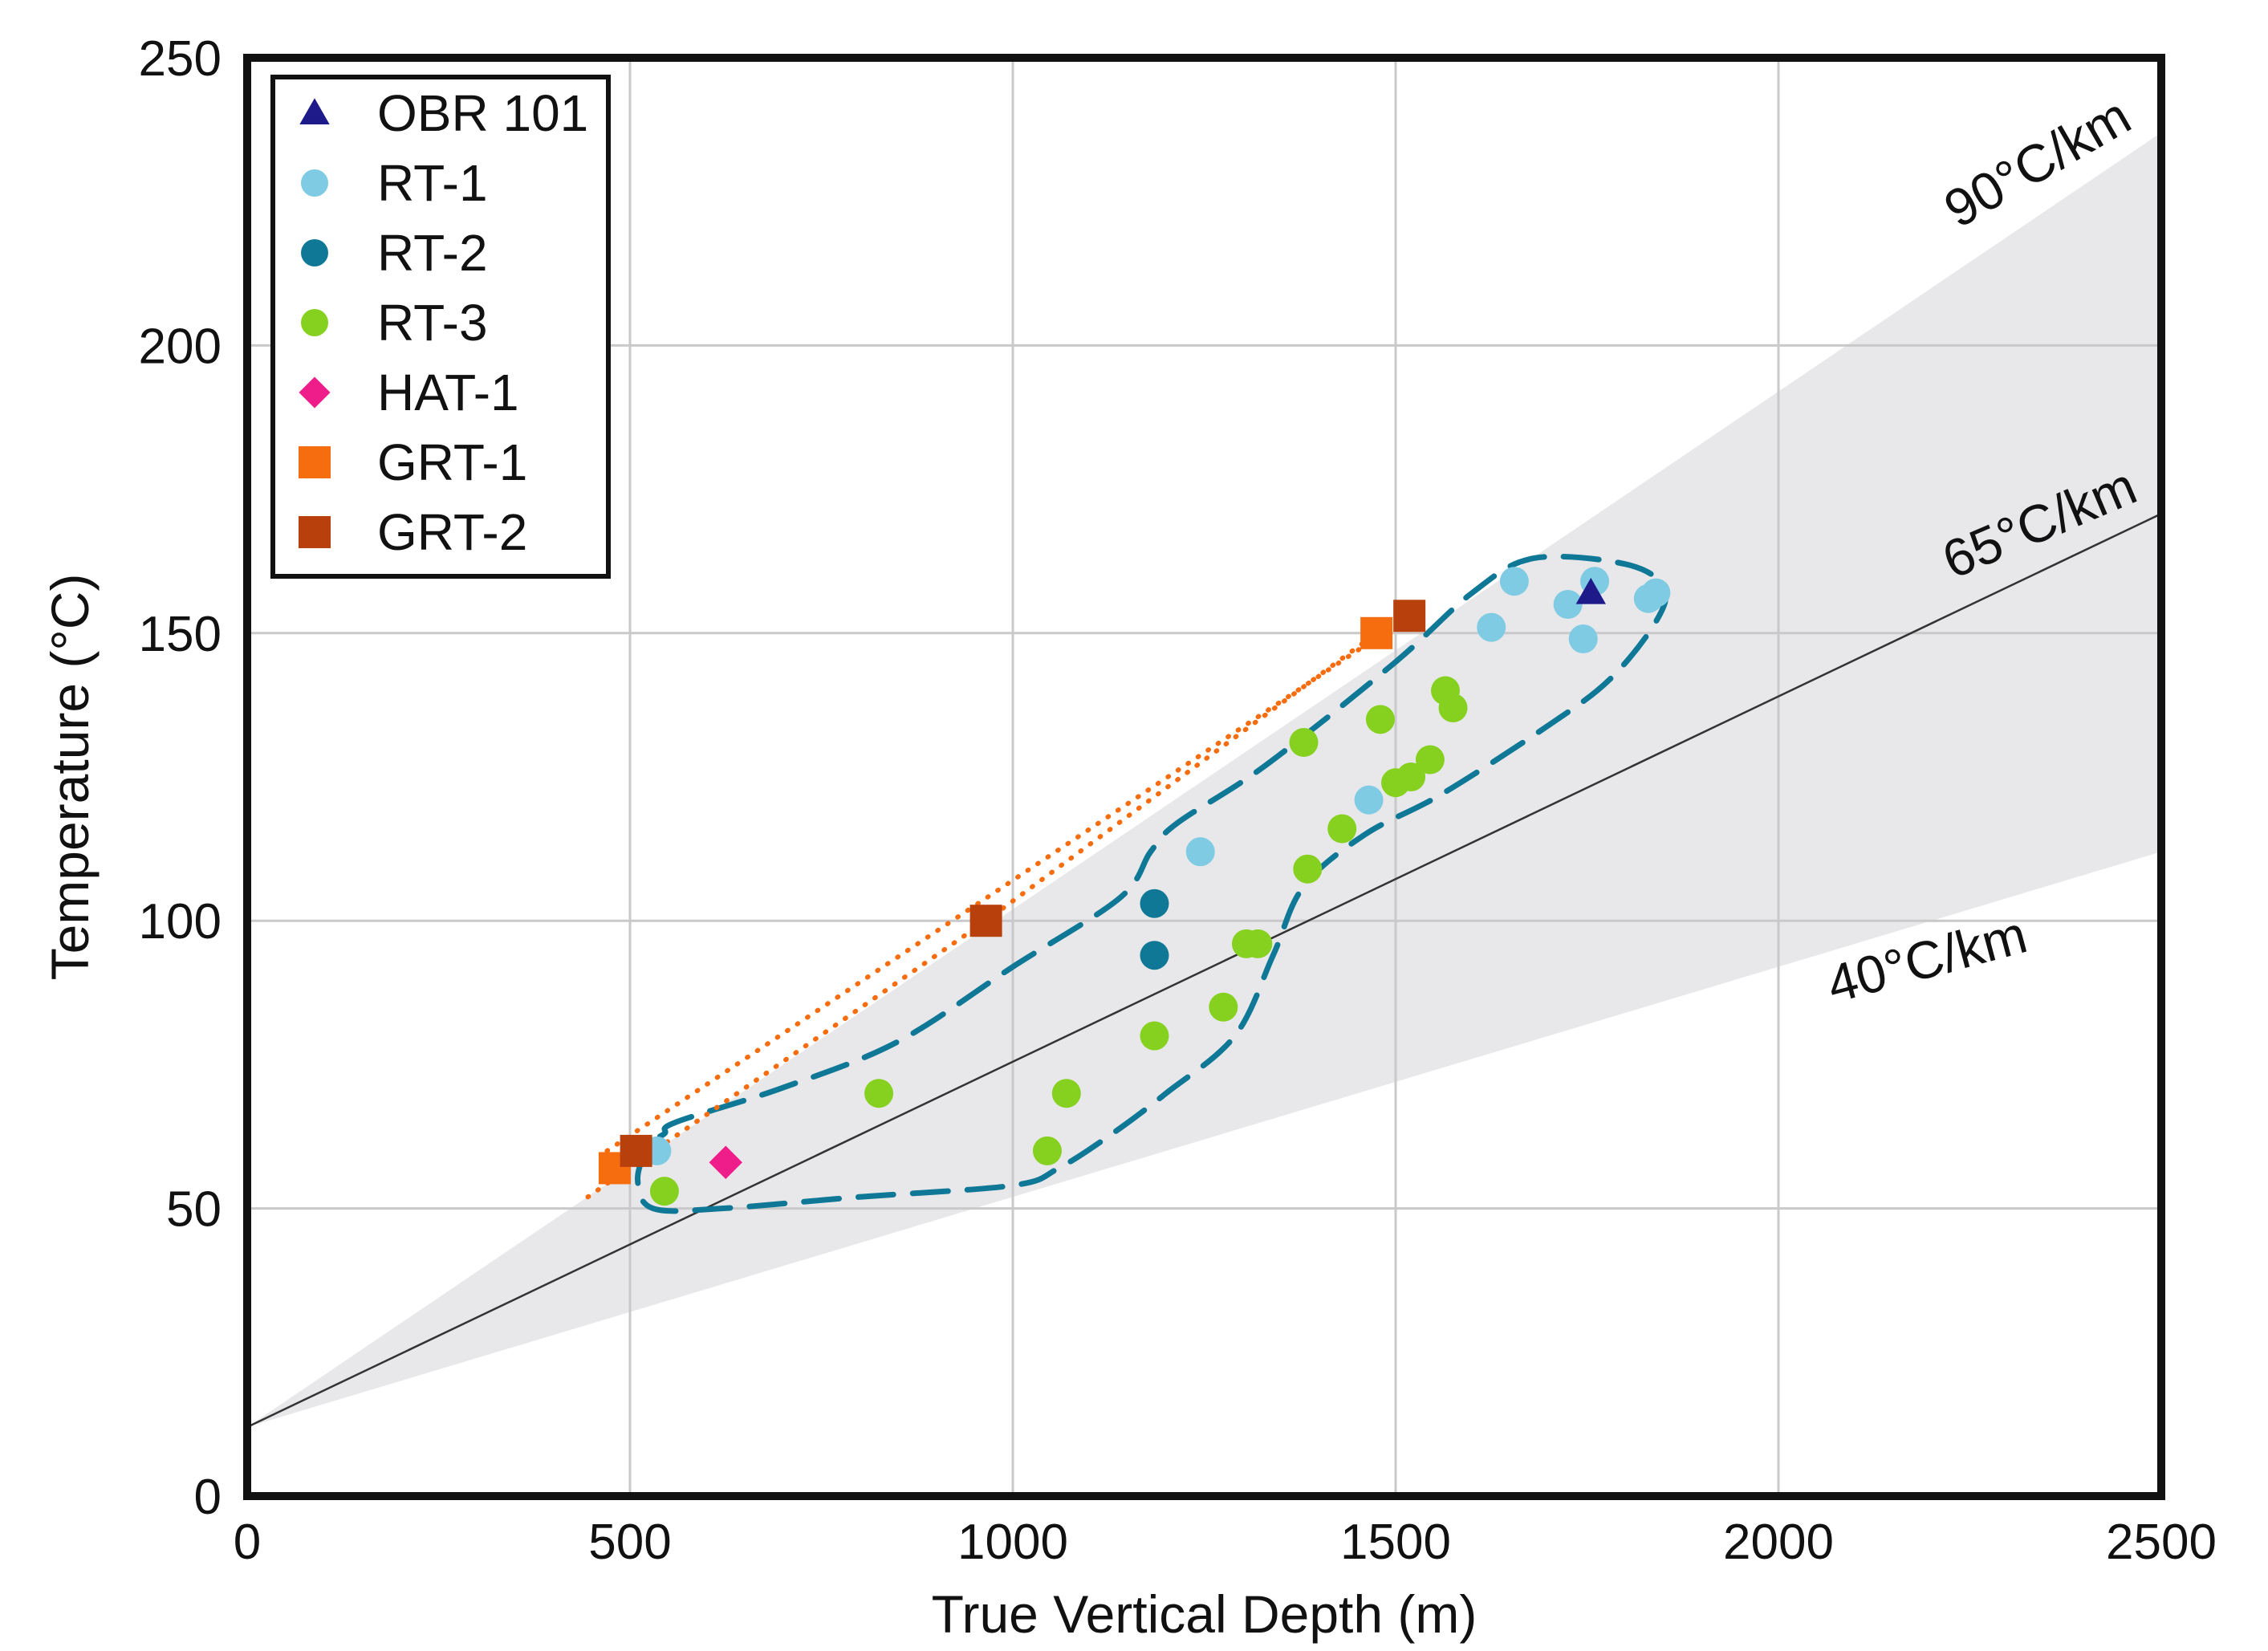 This screenshot has width=2268, height=1651. What do you see at coordinates (1778, 1542) in the screenshot?
I see `x-tick-label: 2000` at bounding box center [1778, 1542].